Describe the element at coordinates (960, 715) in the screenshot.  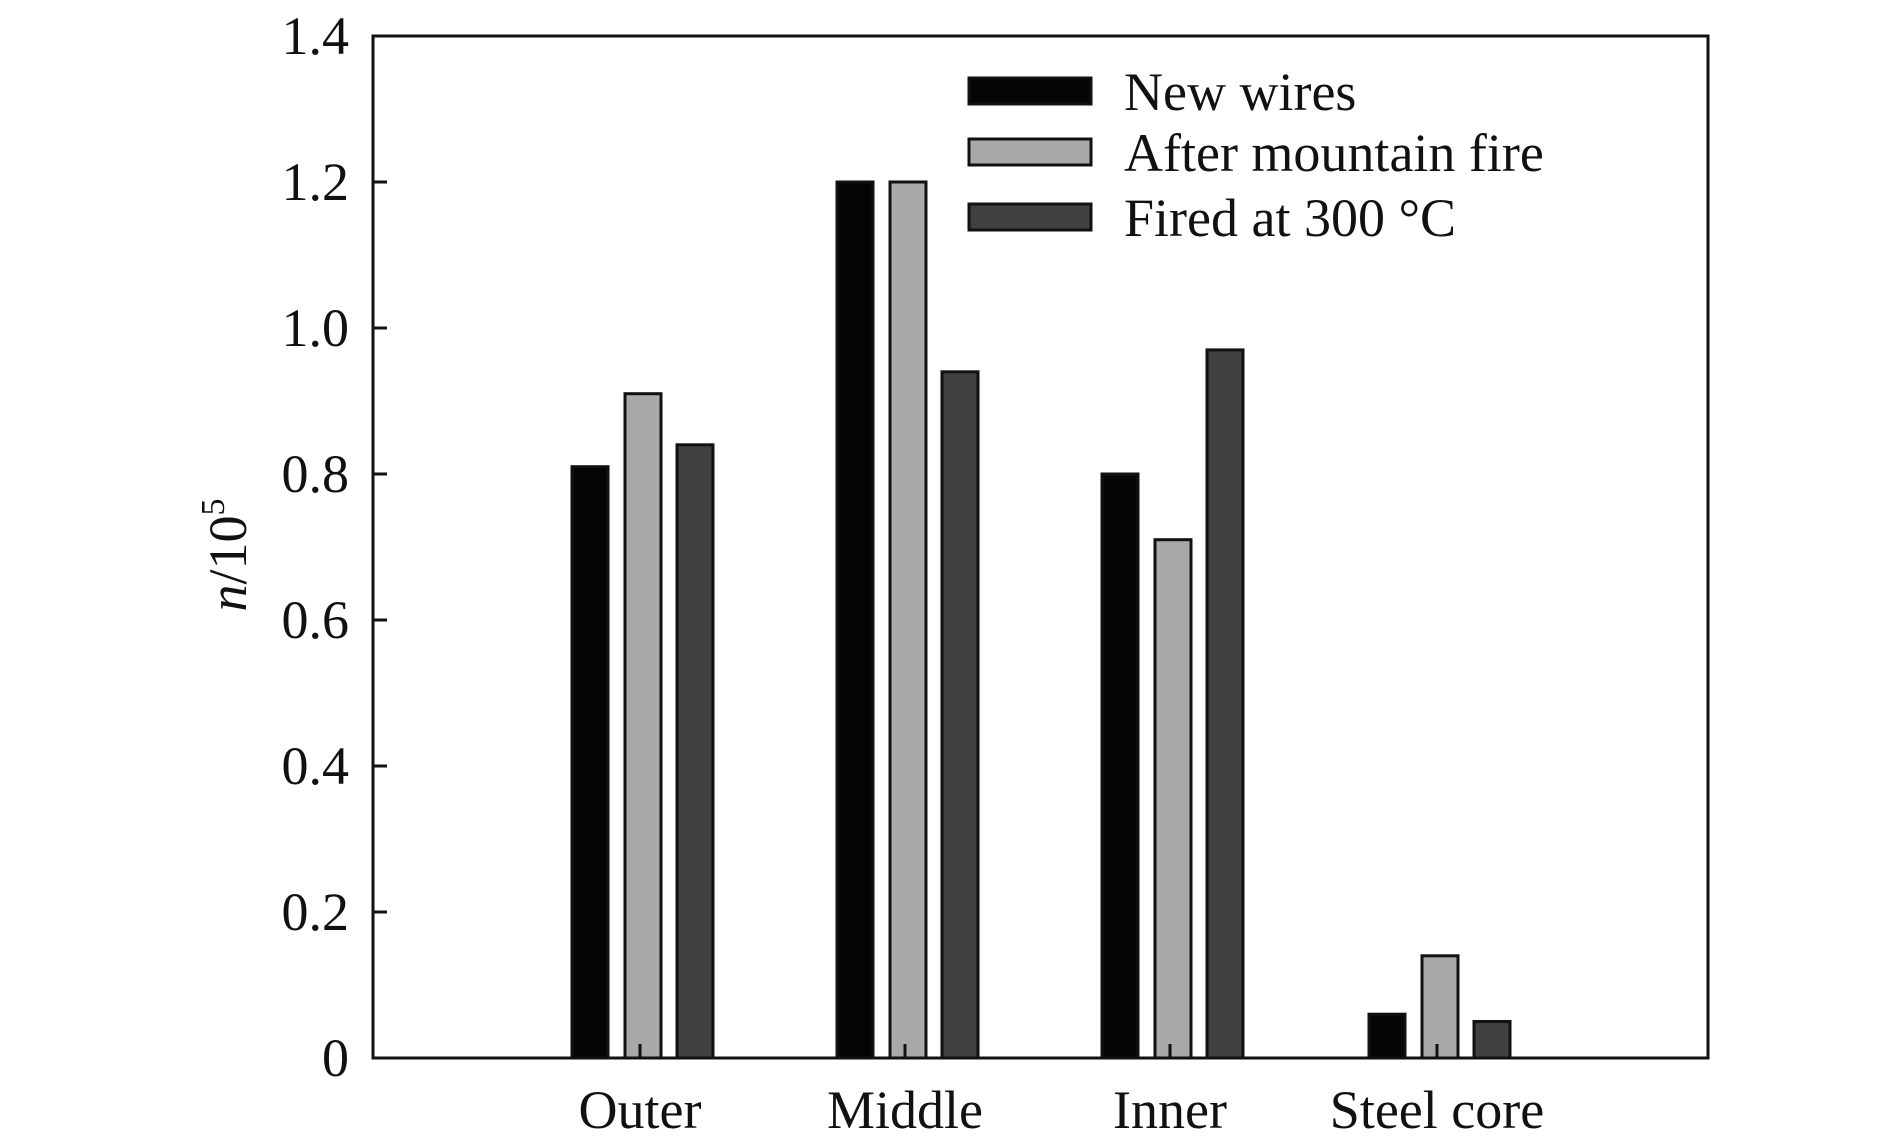
I see `bar-fired-at-300-c-middle` at that location.